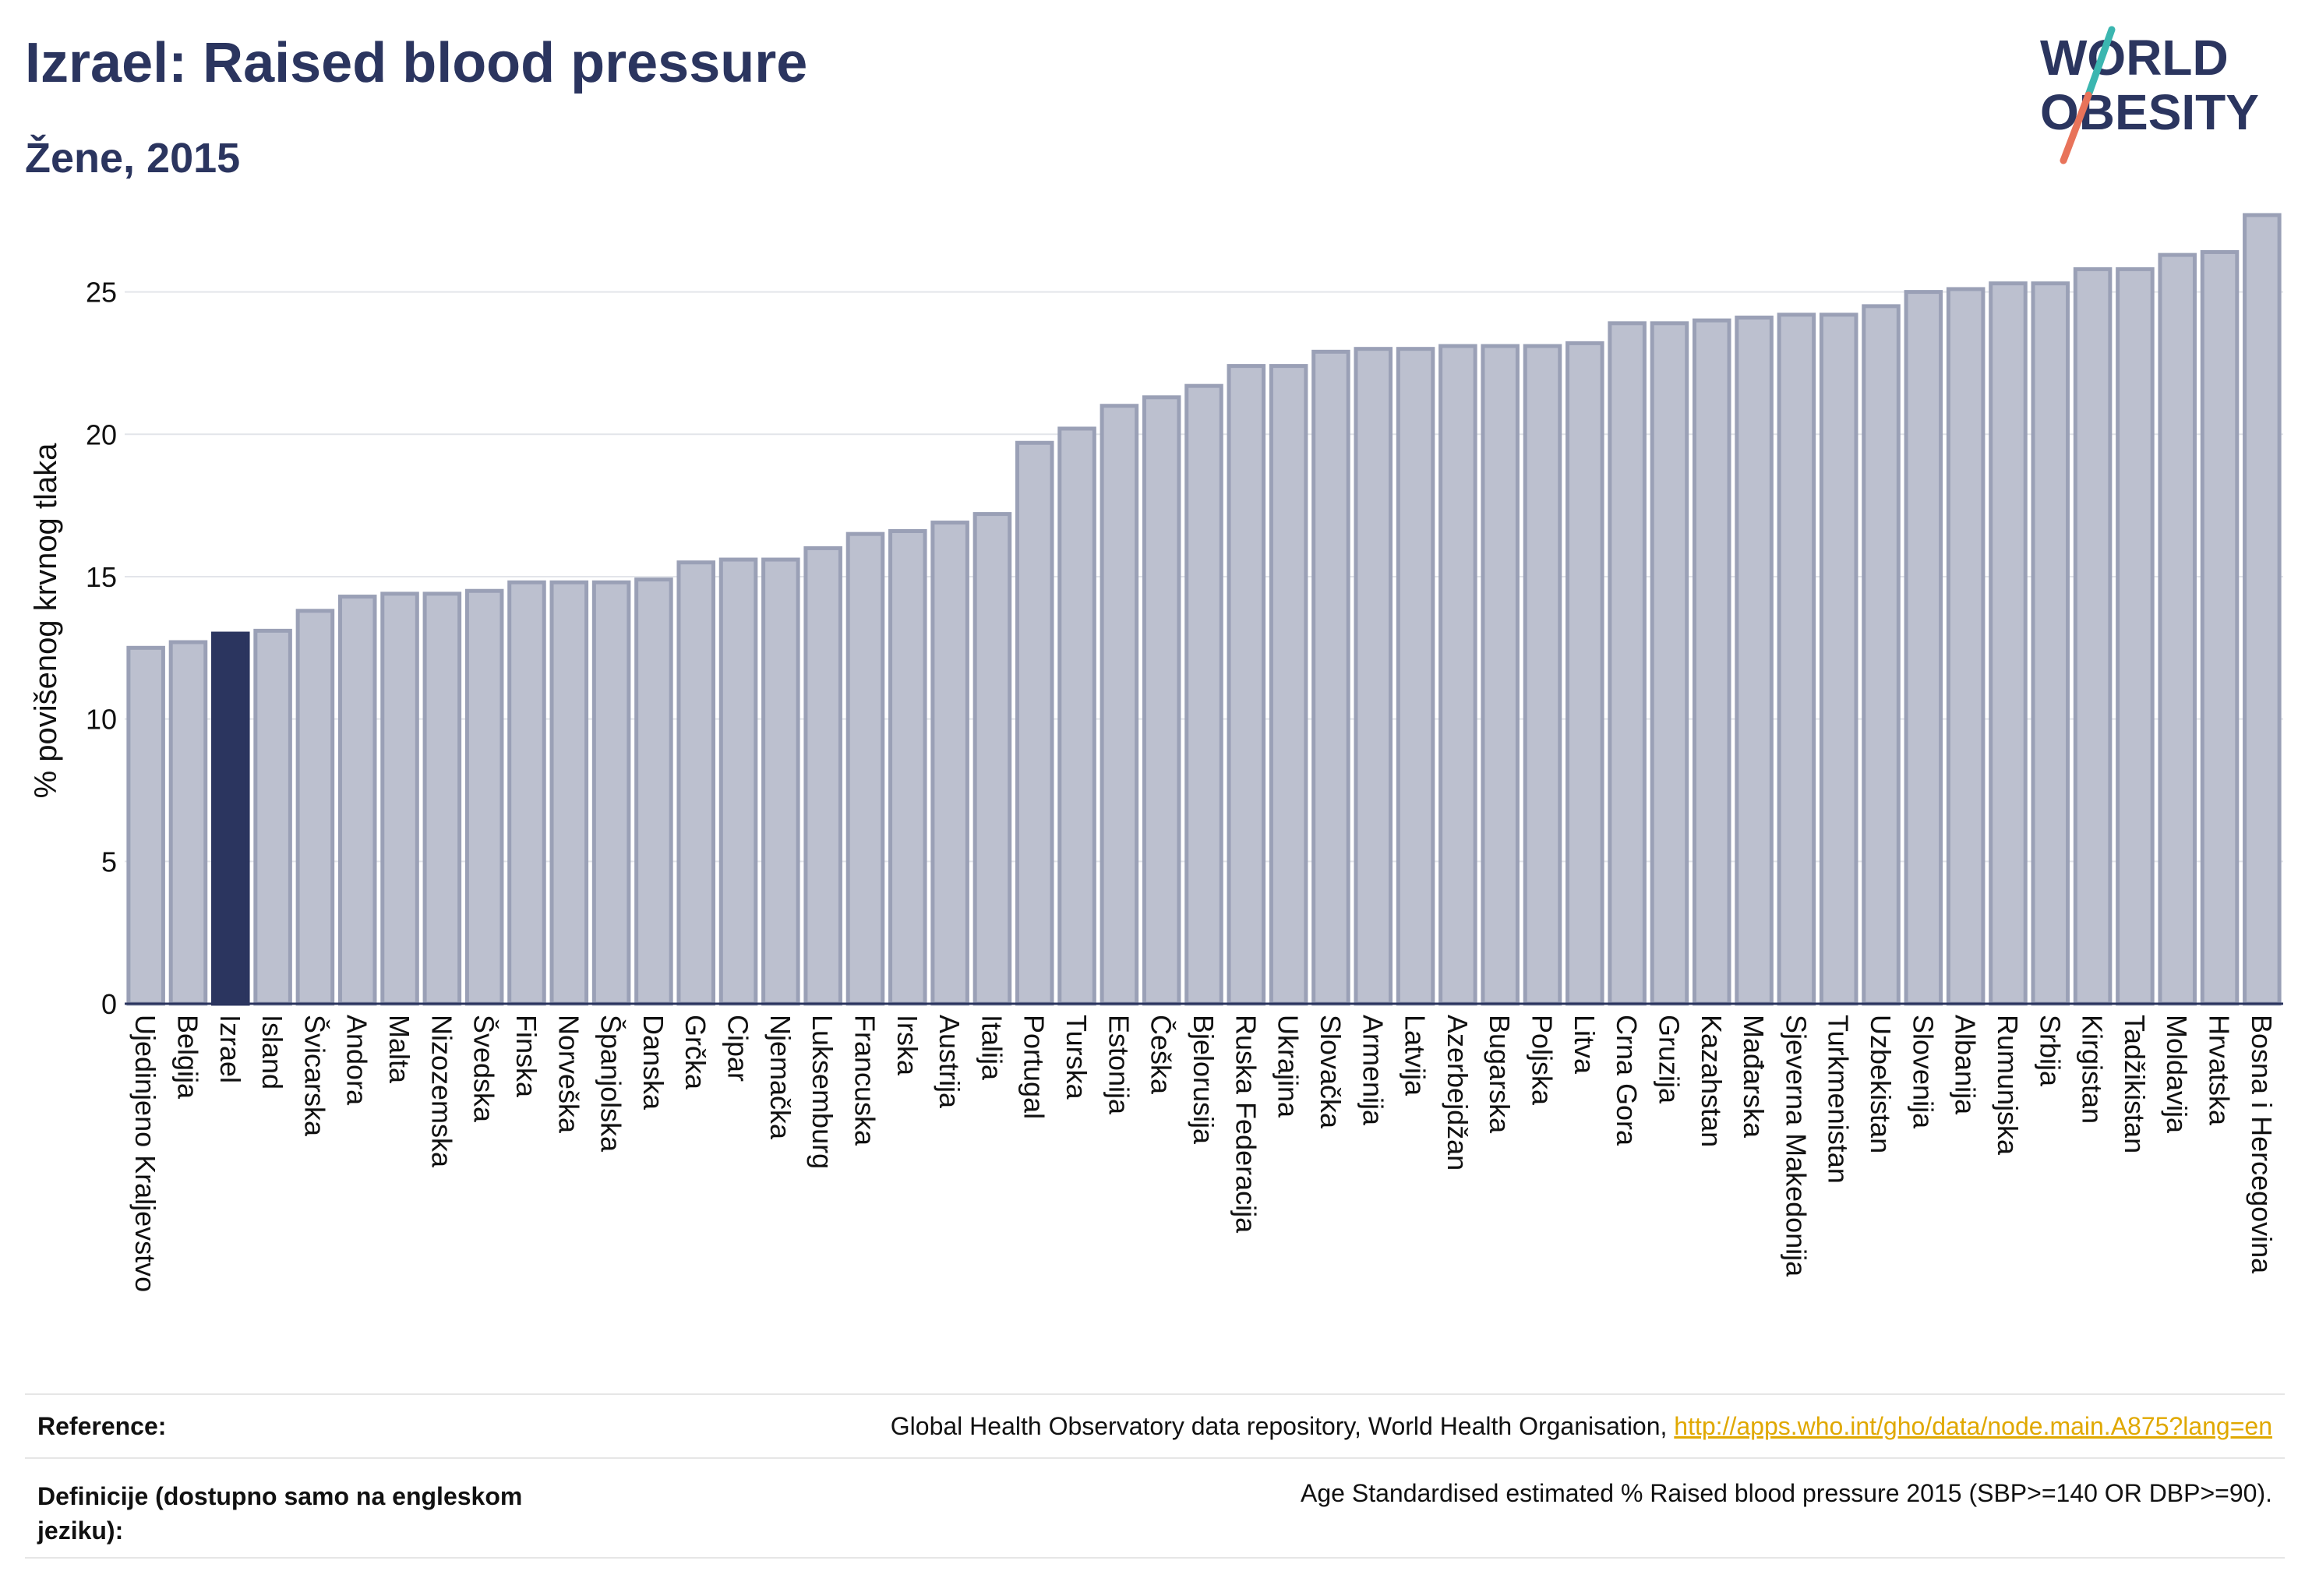 The width and height of the screenshot is (2305, 1596). I want to click on x-tick-label: Češka, so click(1161, 1055).